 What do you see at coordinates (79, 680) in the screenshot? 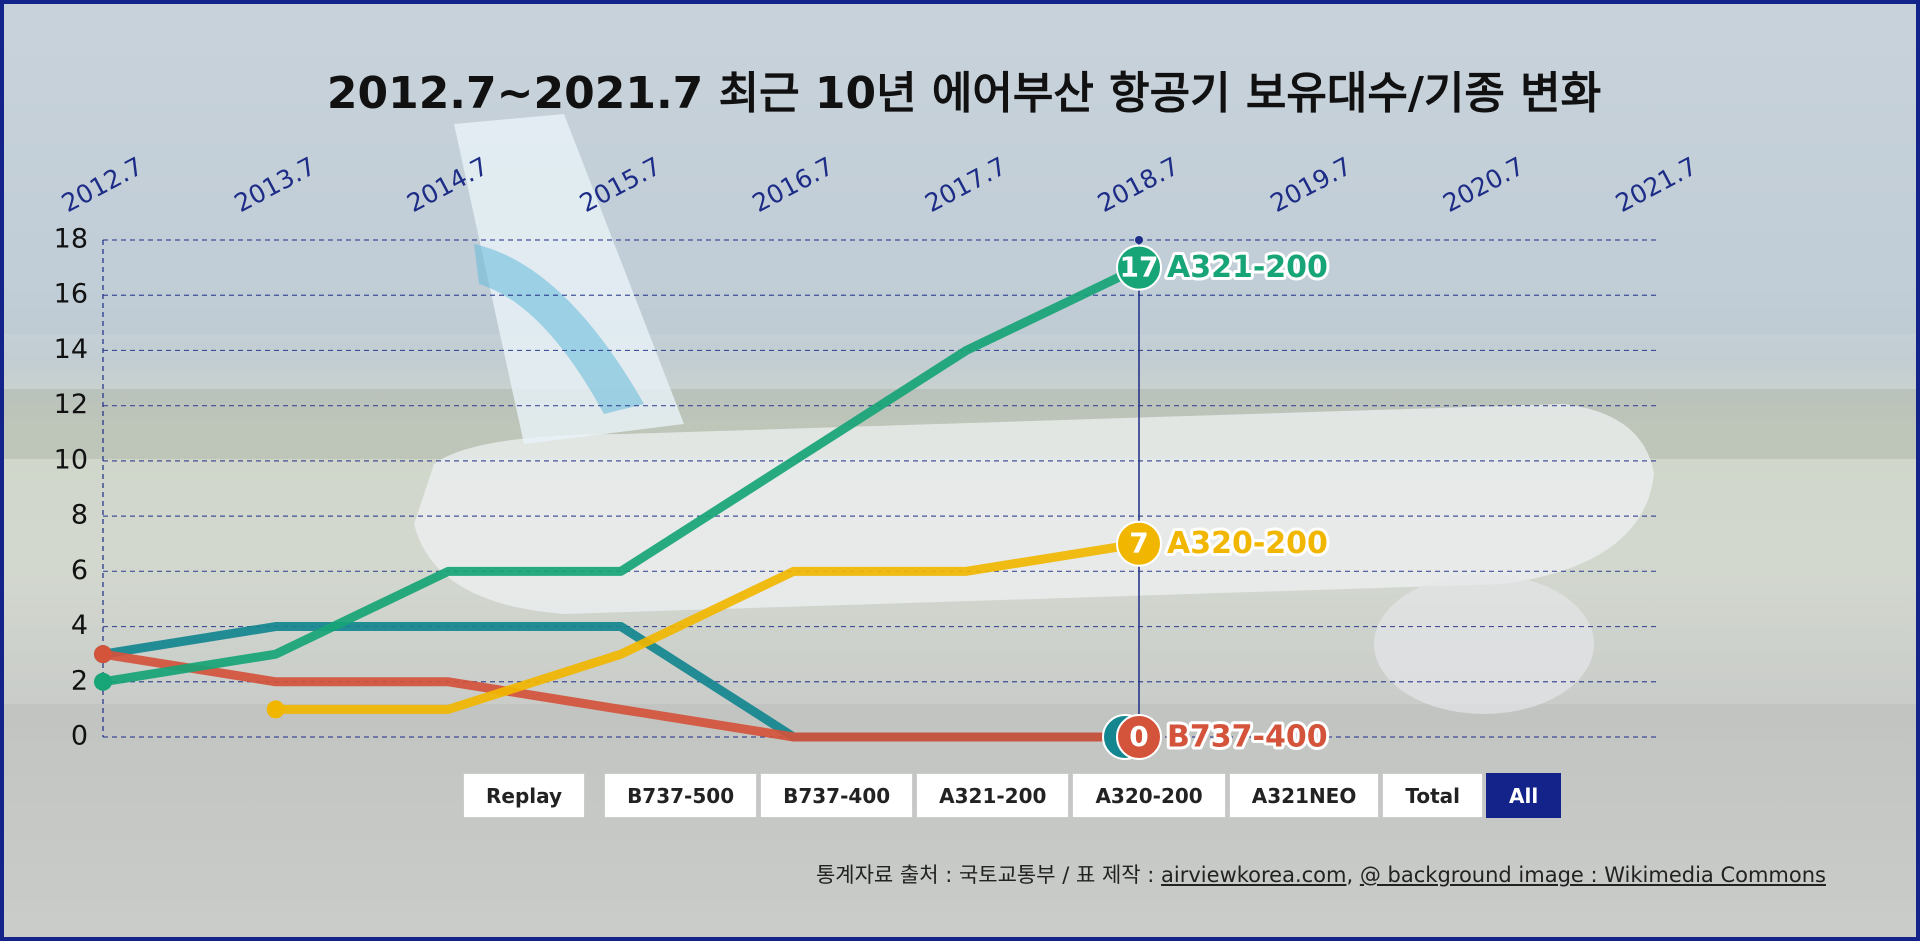
I see `y-tick-label: 2` at bounding box center [79, 680].